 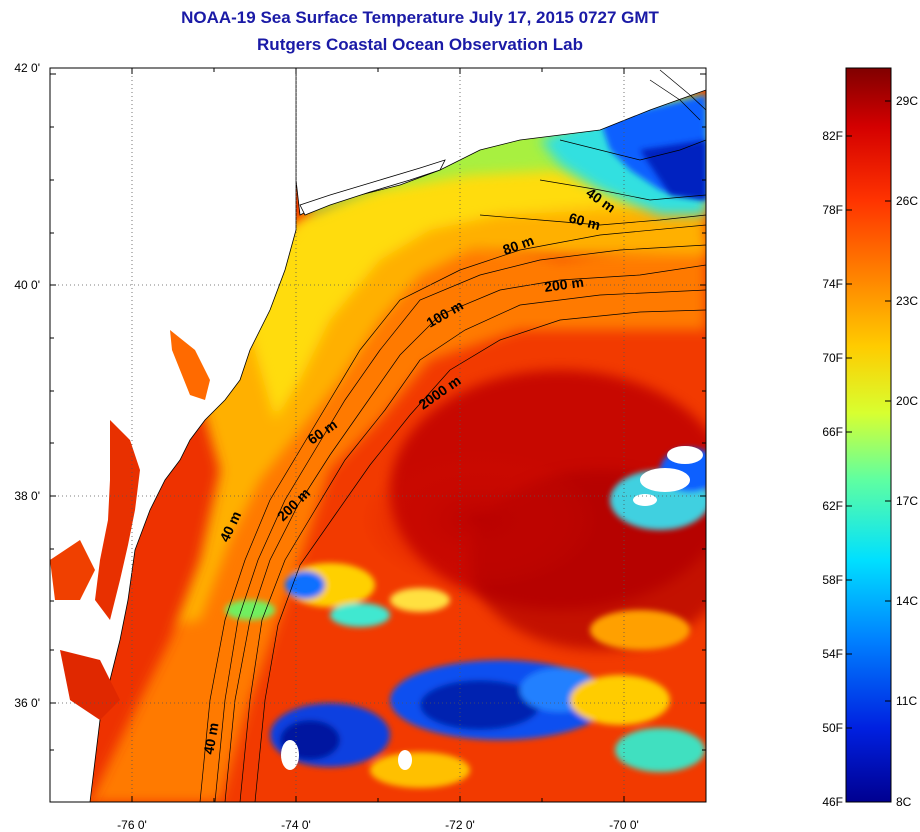 What do you see at coordinates (907, 301) in the screenshot?
I see `colorbar-c-label: 23C` at bounding box center [907, 301].